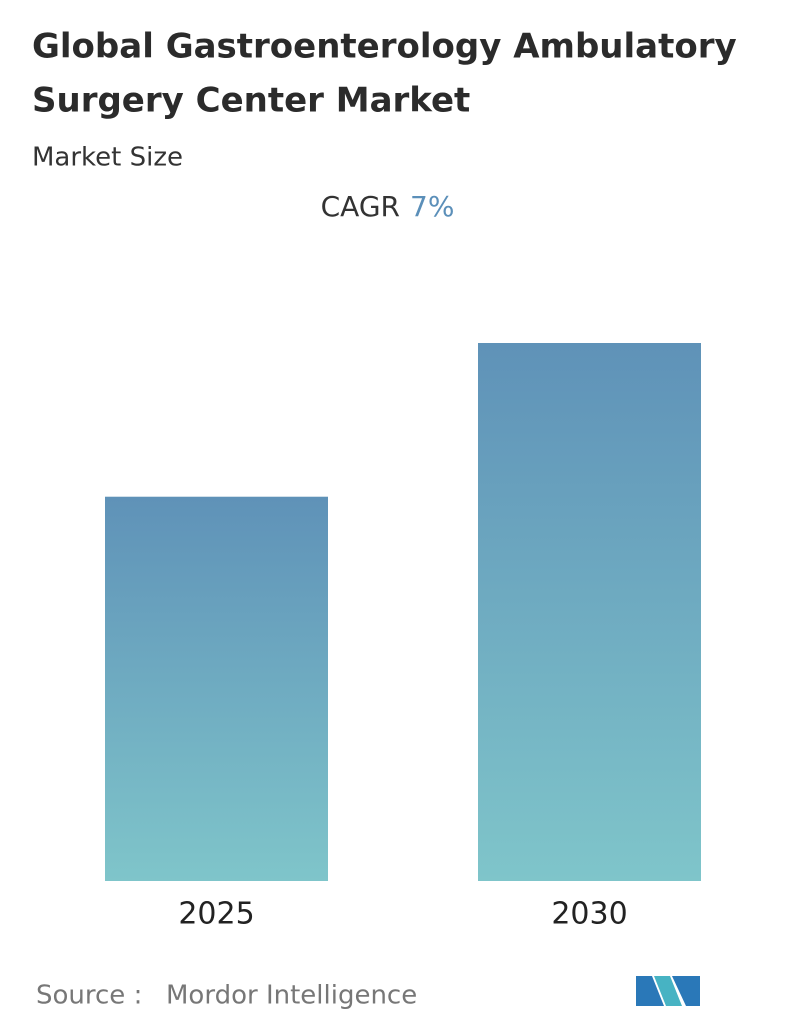 This screenshot has width=796, height=1034. What do you see at coordinates (432, 206) in the screenshot?
I see `cagr-value: 7%` at bounding box center [432, 206].